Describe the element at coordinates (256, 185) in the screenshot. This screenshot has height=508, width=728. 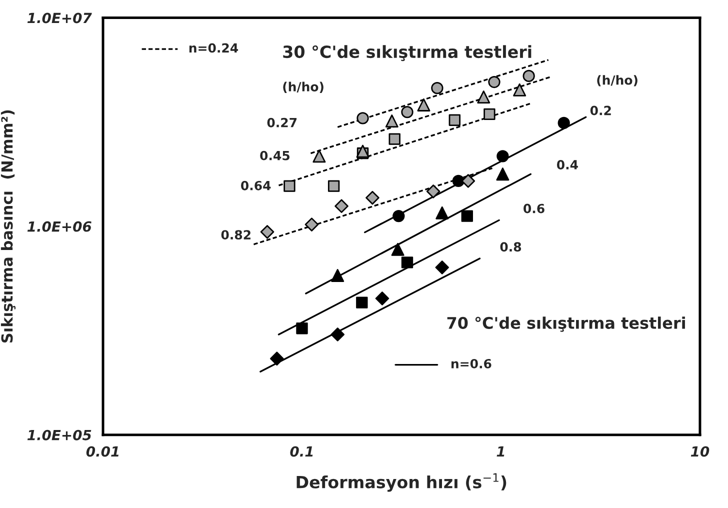
I see `annotation: 0.64` at that location.